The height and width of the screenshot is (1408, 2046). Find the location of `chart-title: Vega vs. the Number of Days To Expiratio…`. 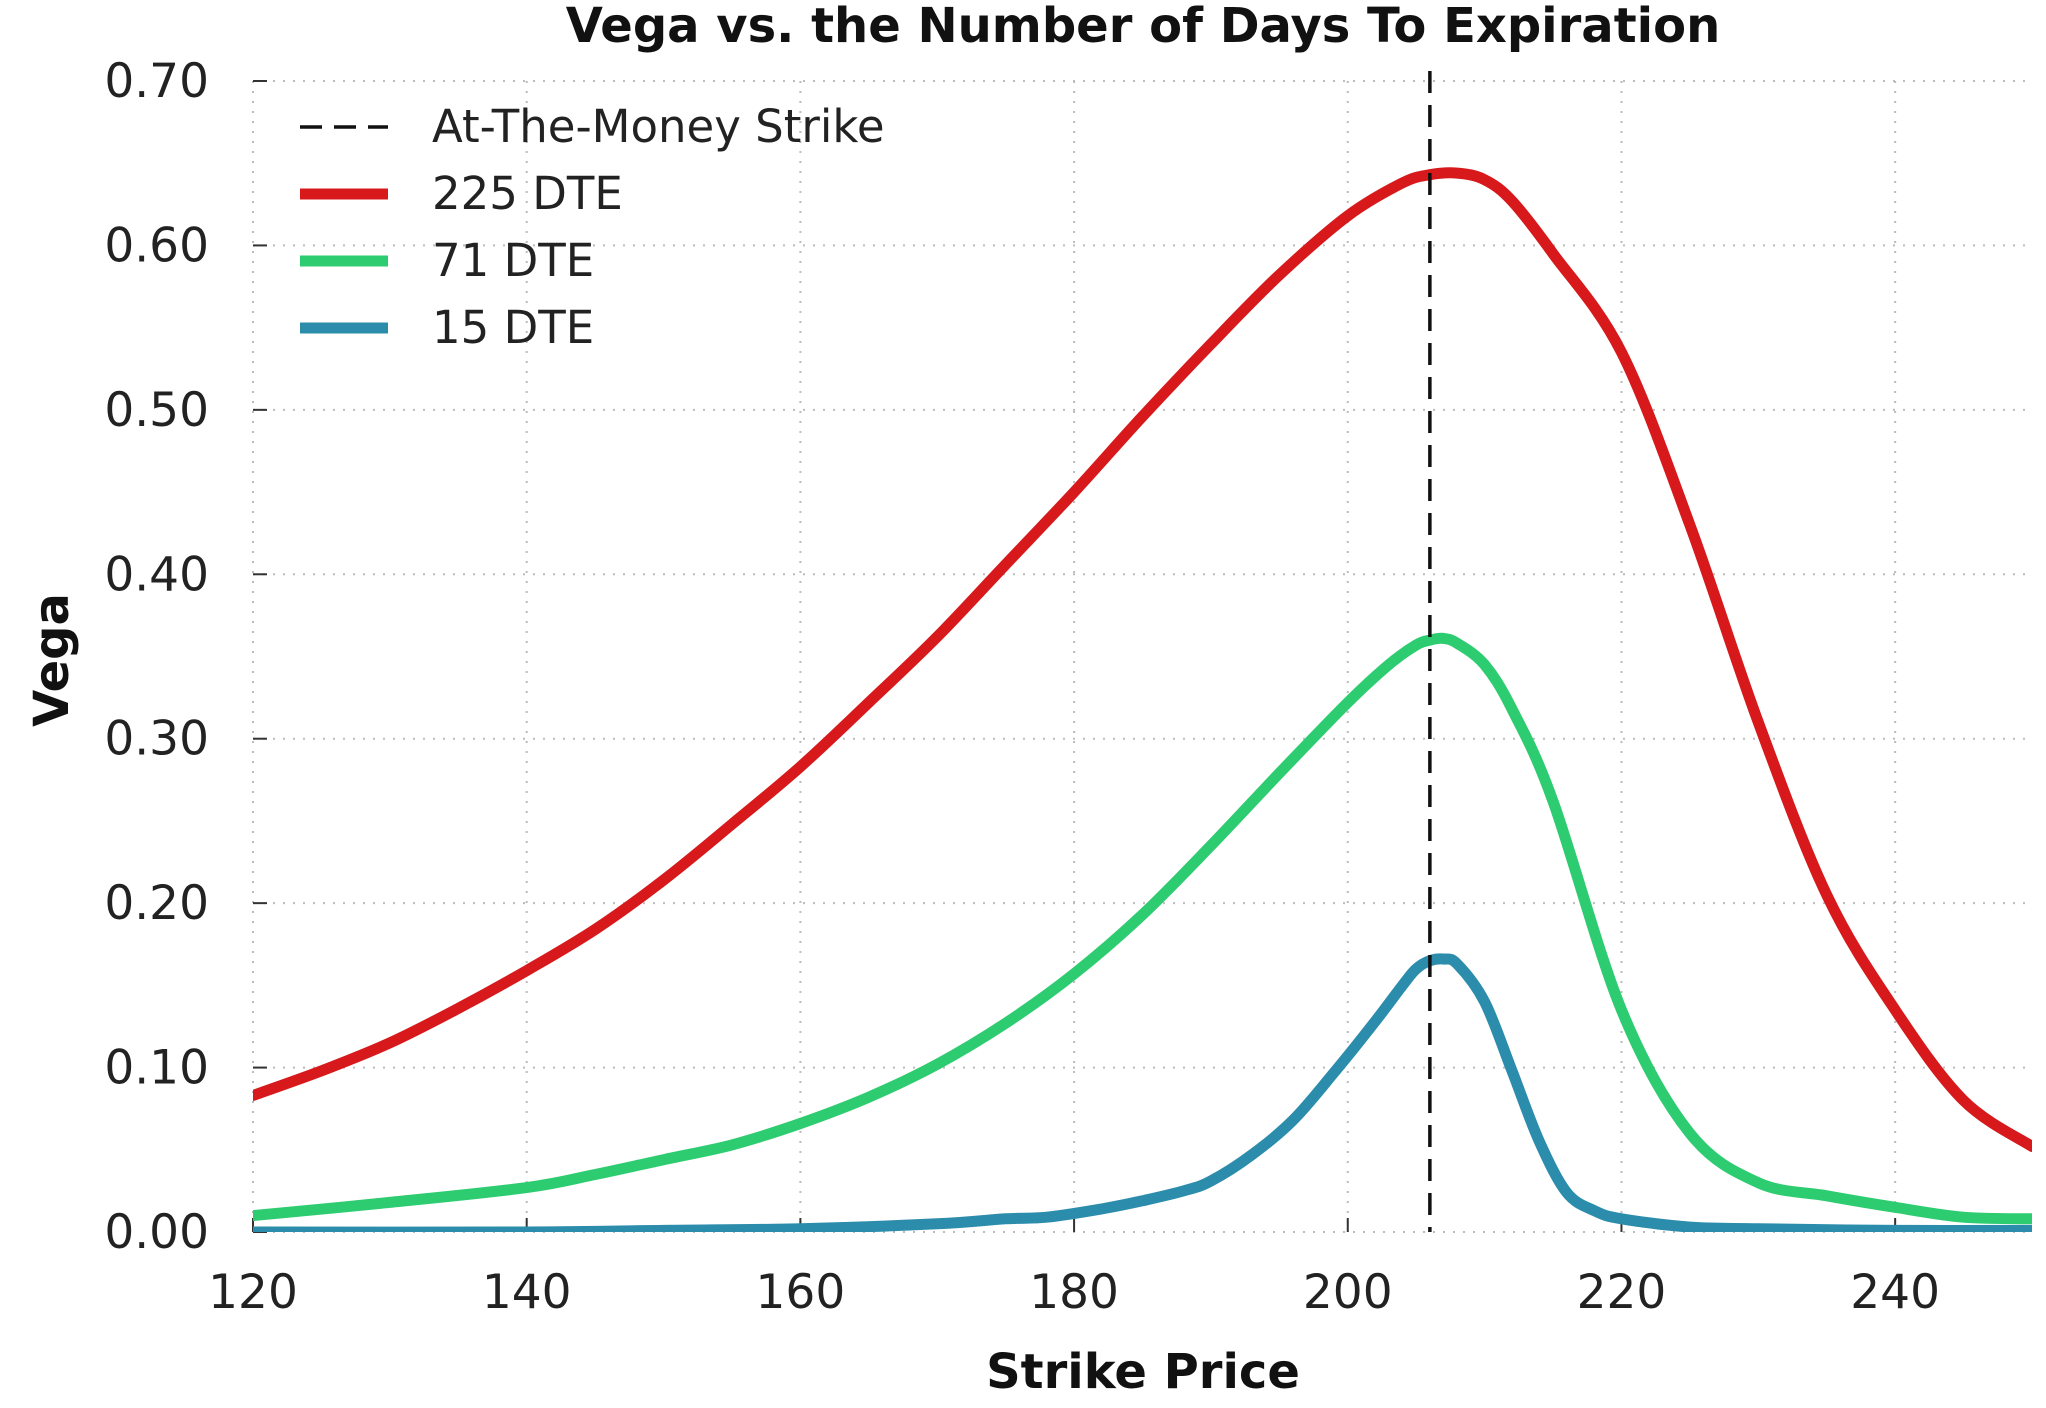

chart-title: Vega vs. the Number of Days To Expiratio… is located at coordinates (1143, 27).